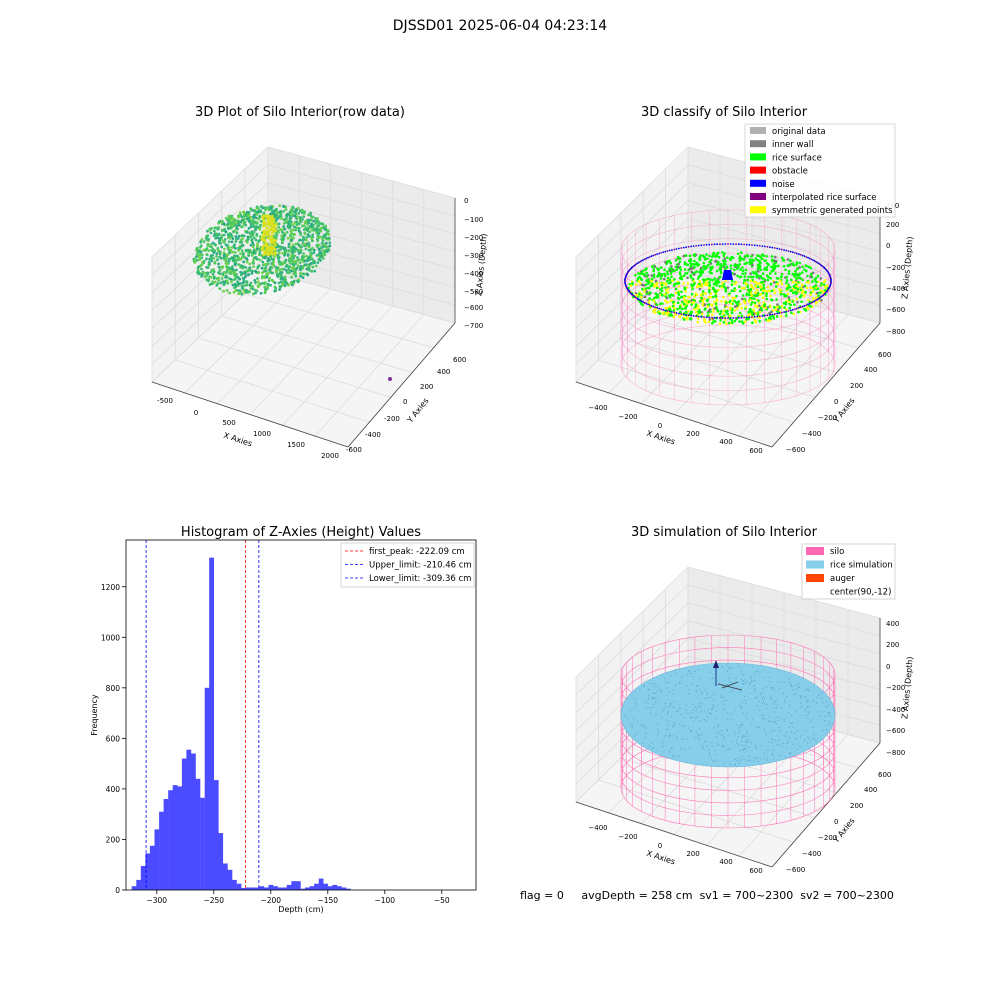 The image size is (1000, 1004). I want to click on y-tick-label: −600, so click(795, 870).